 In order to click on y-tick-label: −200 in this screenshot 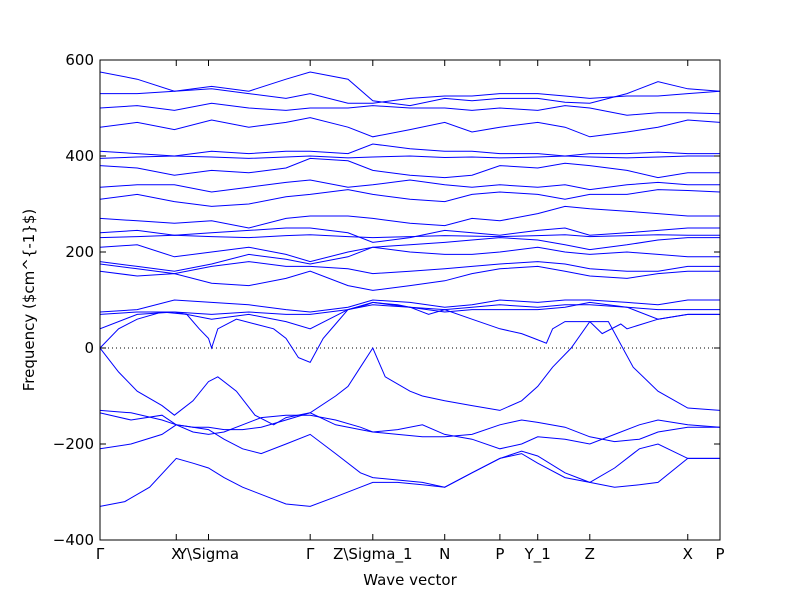, I will do `click(73, 444)`.